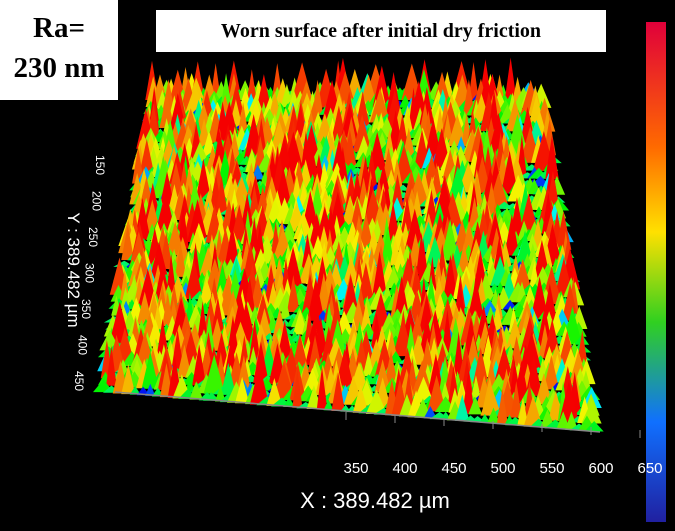 The width and height of the screenshot is (675, 531). I want to click on x-tick-label: 500, so click(502, 468).